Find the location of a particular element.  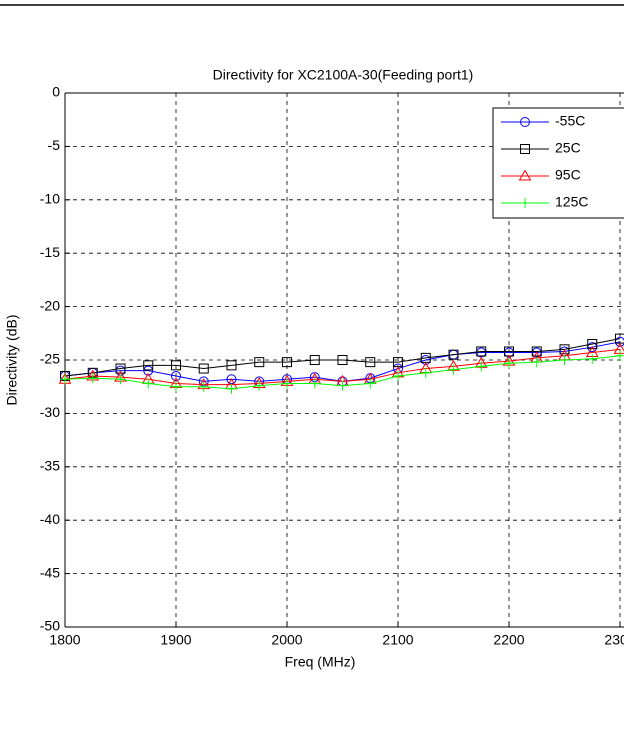

legend-label: -55C is located at coordinates (570, 121).